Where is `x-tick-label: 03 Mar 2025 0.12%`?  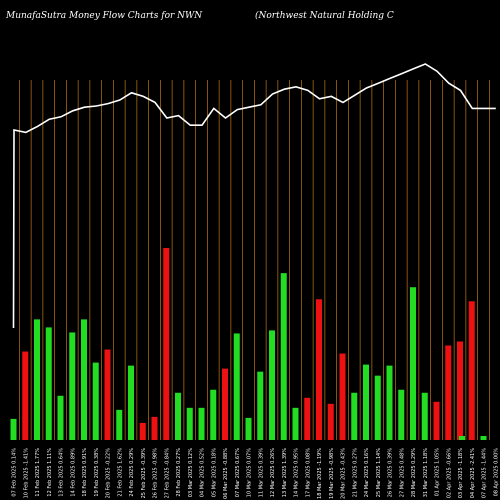
x-tick-label: 03 Mar 2025 0.12% is located at coordinates (191, 472).